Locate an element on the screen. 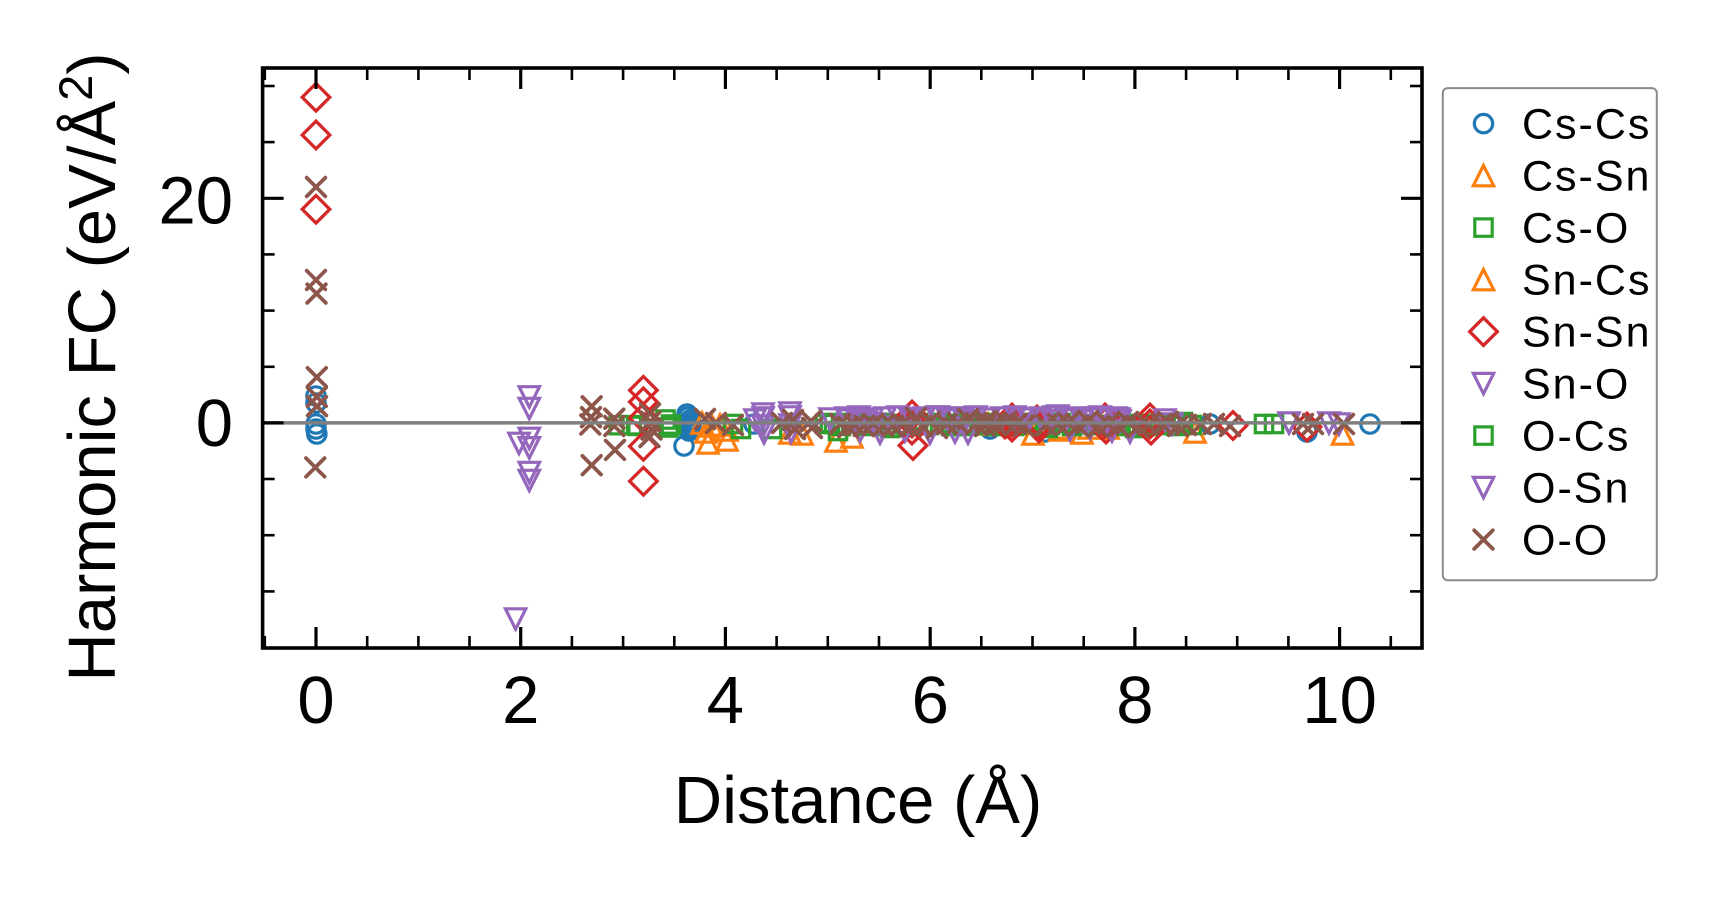 The height and width of the screenshot is (898, 1718). svg-text: 2 is located at coordinates (520, 700).